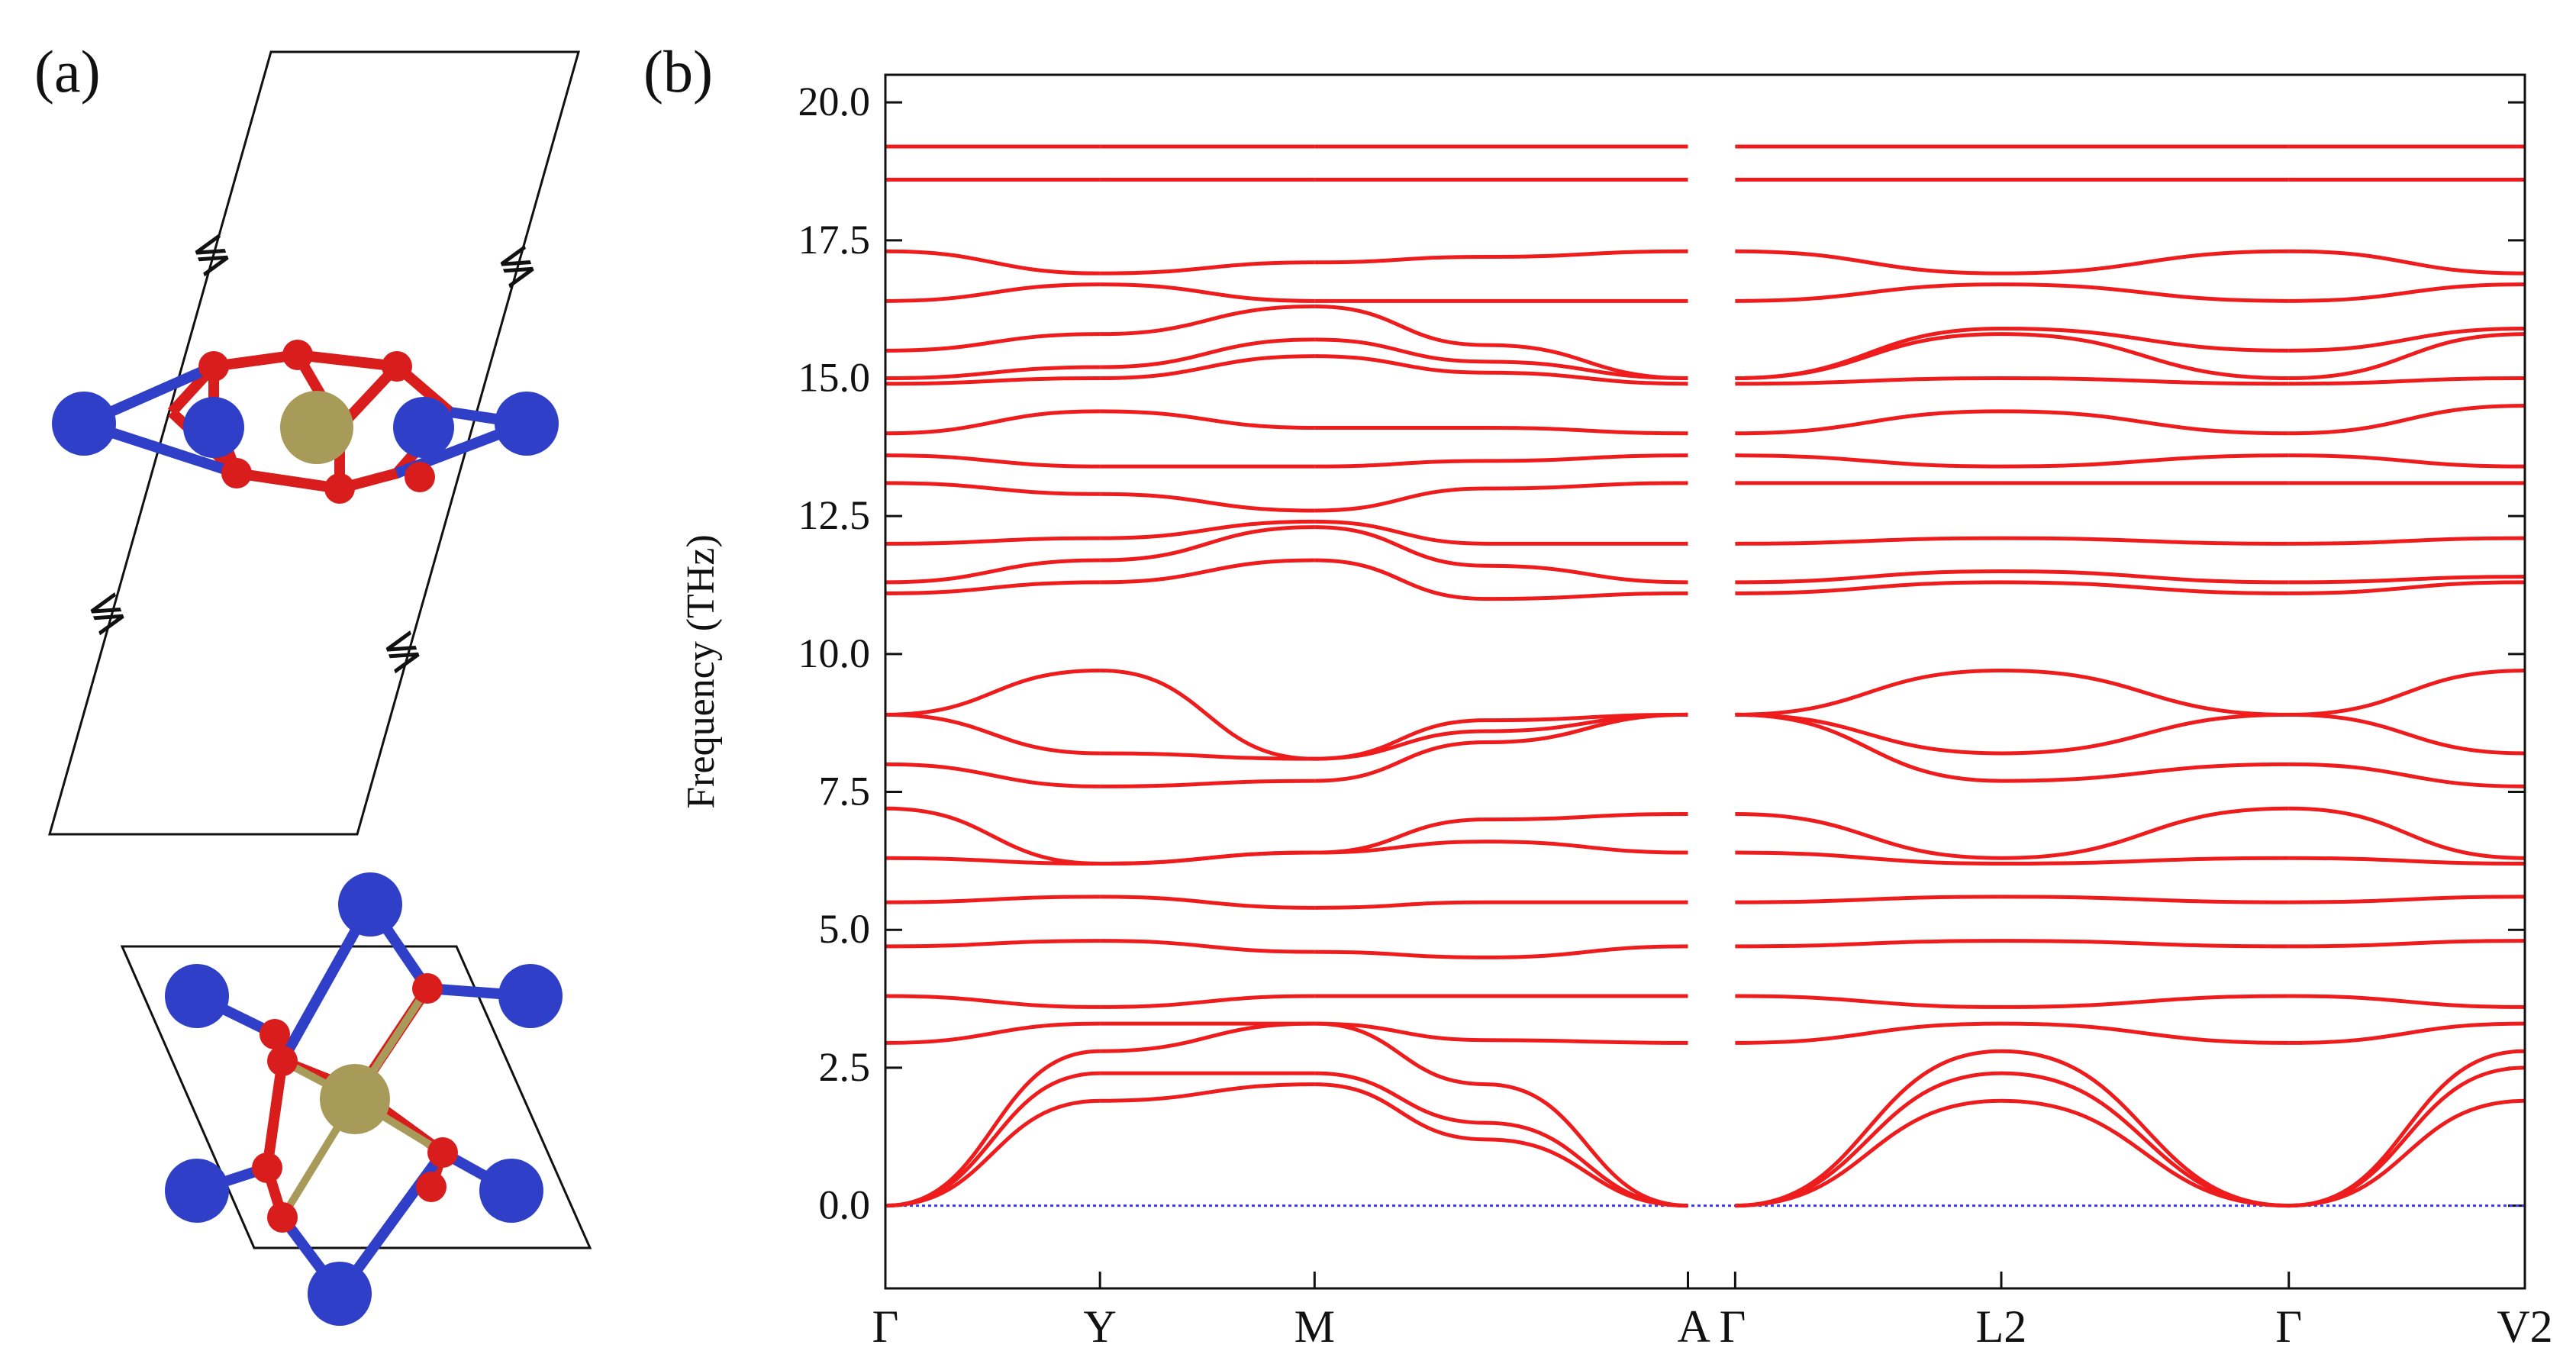 The height and width of the screenshot is (1367, 2576). Describe the element at coordinates (701, 671) in the screenshot. I see `y-axis-label: Frequency (THz)` at that location.